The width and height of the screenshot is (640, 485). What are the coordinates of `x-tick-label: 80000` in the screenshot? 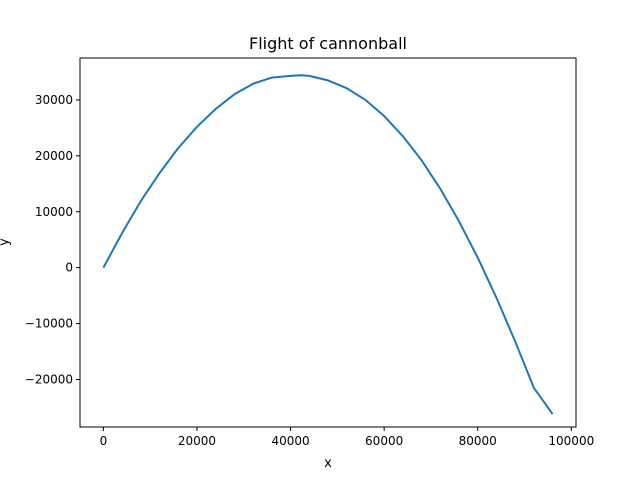 It's located at (478, 441).